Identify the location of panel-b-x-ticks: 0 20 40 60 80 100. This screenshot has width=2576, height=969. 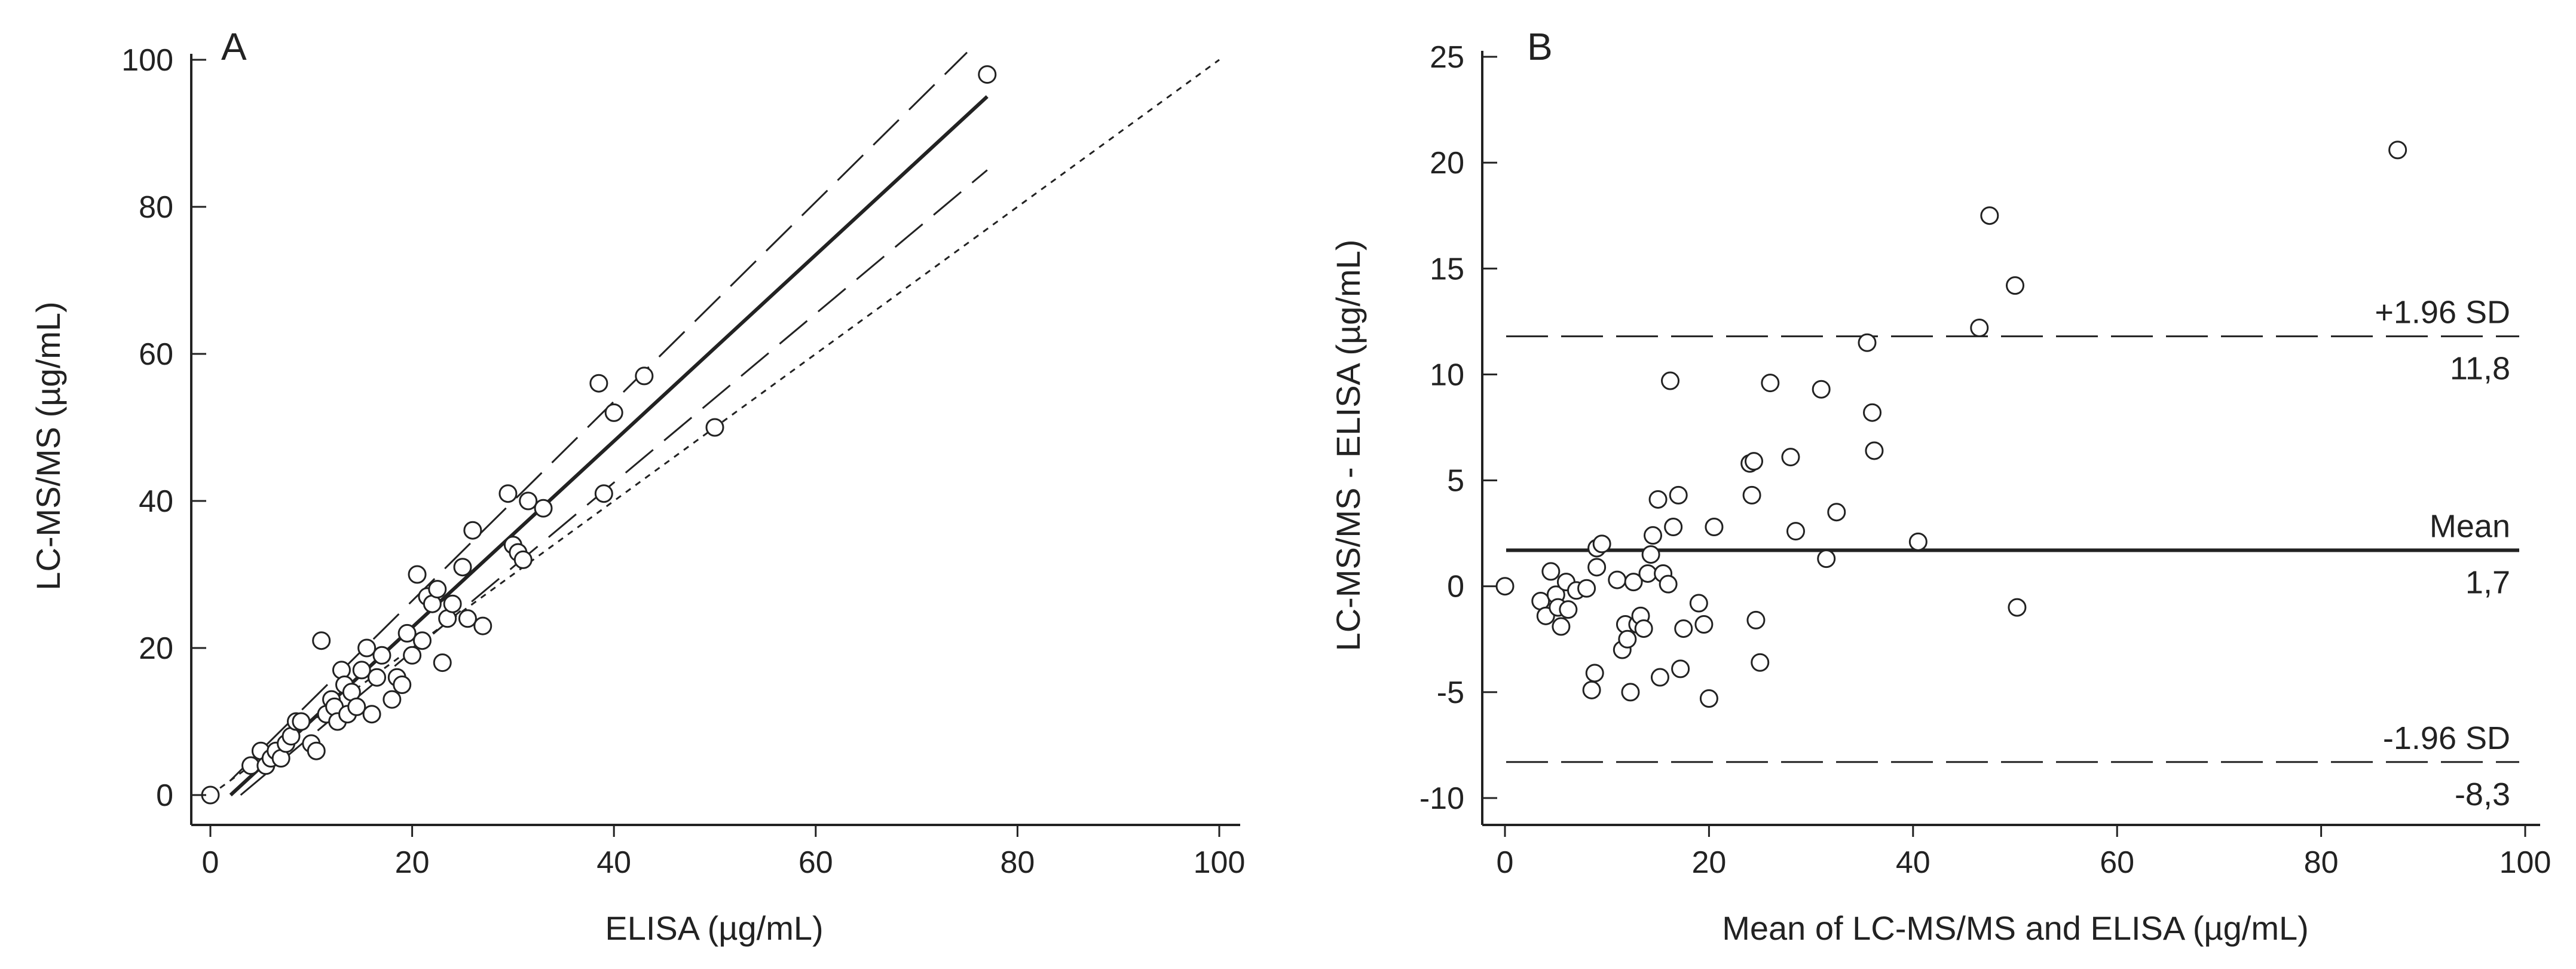
(2024, 852).